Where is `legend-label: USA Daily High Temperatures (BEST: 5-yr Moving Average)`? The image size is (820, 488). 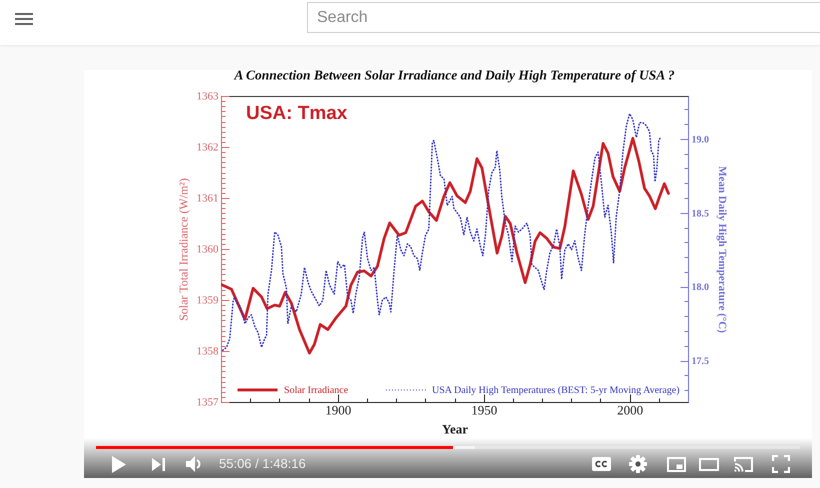
legend-label: USA Daily High Temperatures (BEST: 5-yr Moving Average) is located at coordinates (556, 390).